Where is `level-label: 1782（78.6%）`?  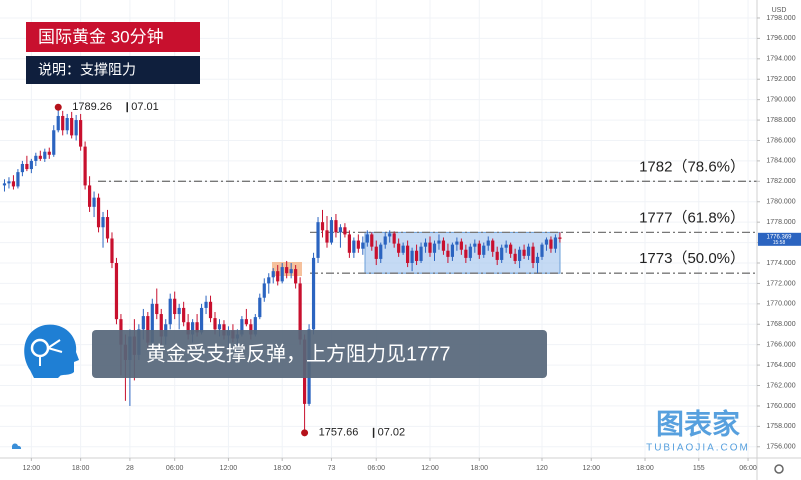
level-label: 1782（78.6%） is located at coordinates (692, 166).